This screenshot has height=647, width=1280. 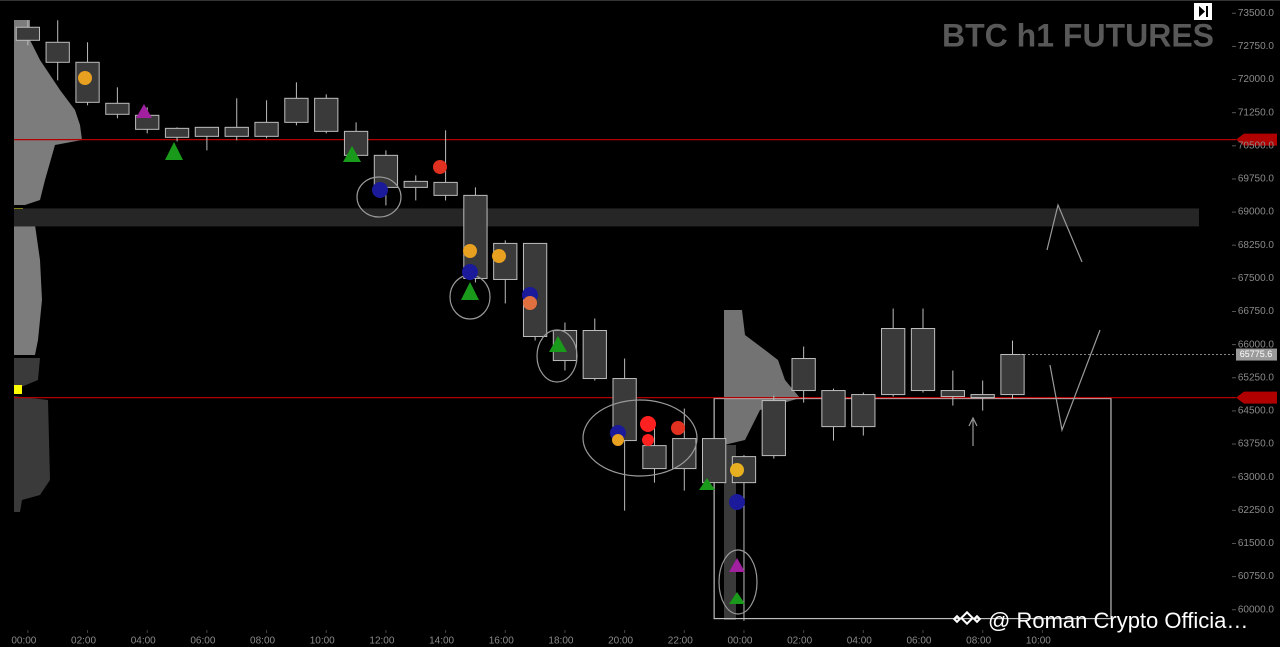 I want to click on y-tick-label: 60000.0, so click(x=1256, y=609).